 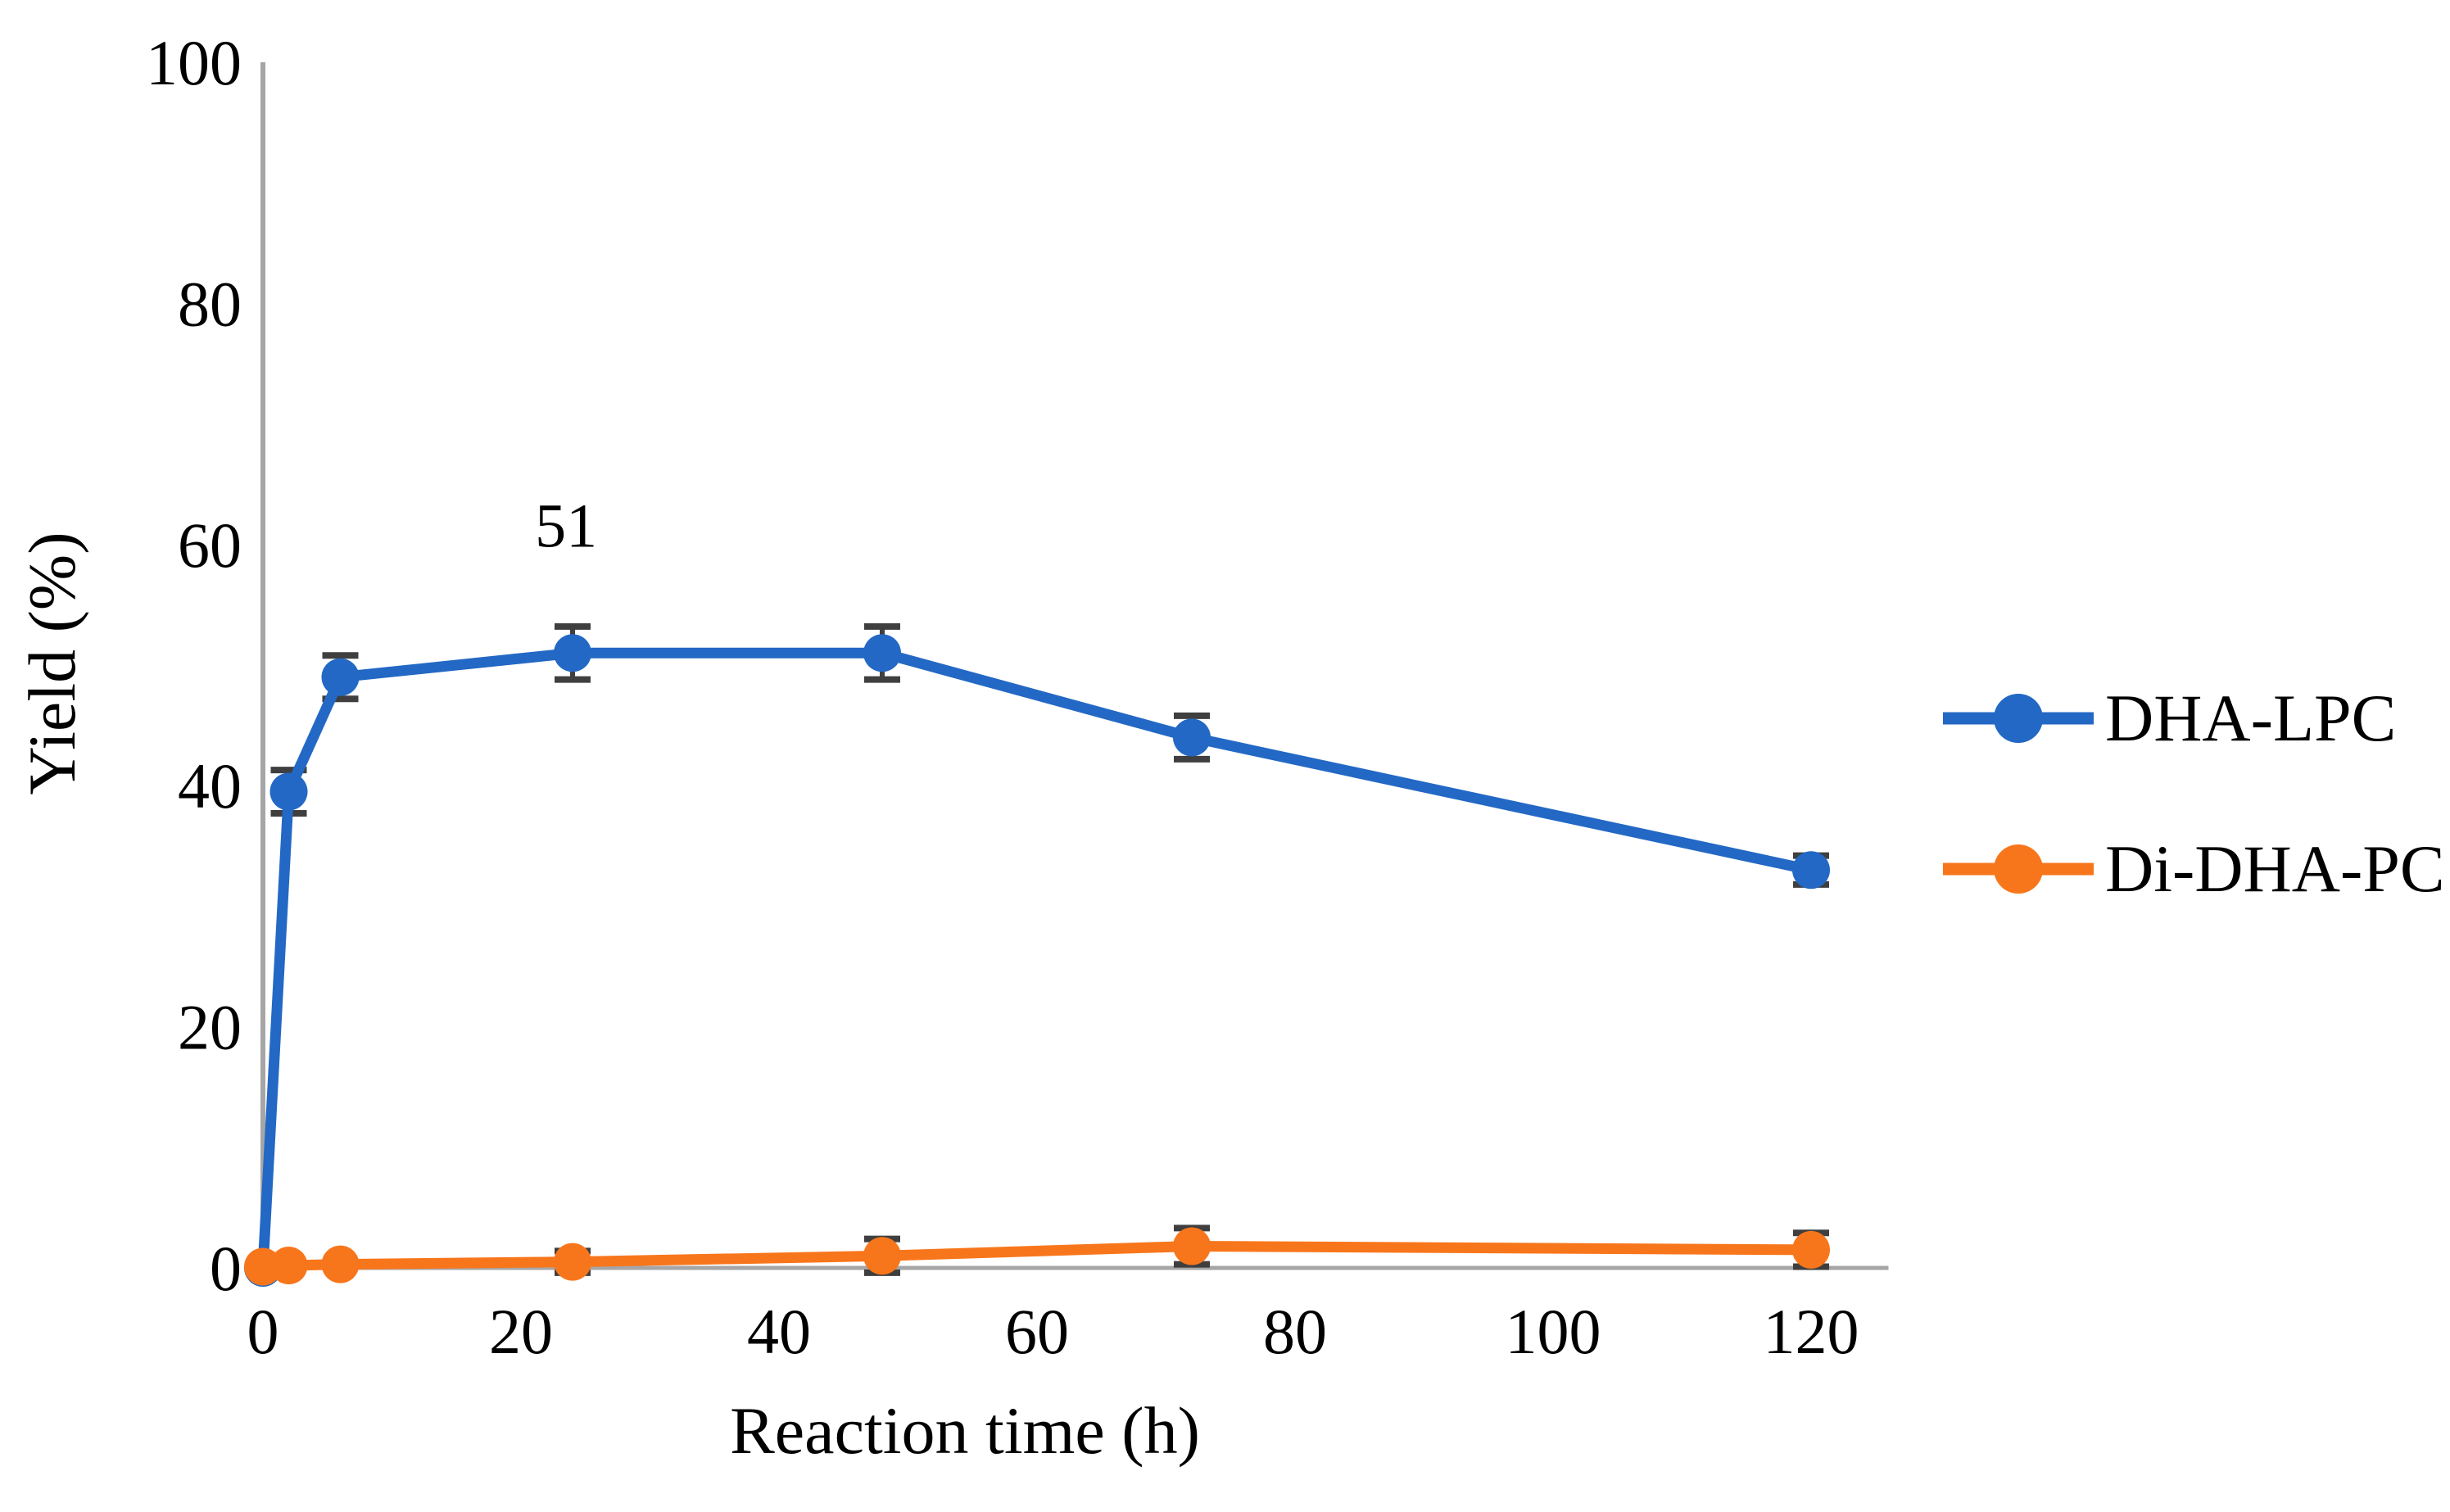 What do you see at coordinates (210, 786) in the screenshot?
I see `y-tick-label: 40` at bounding box center [210, 786].